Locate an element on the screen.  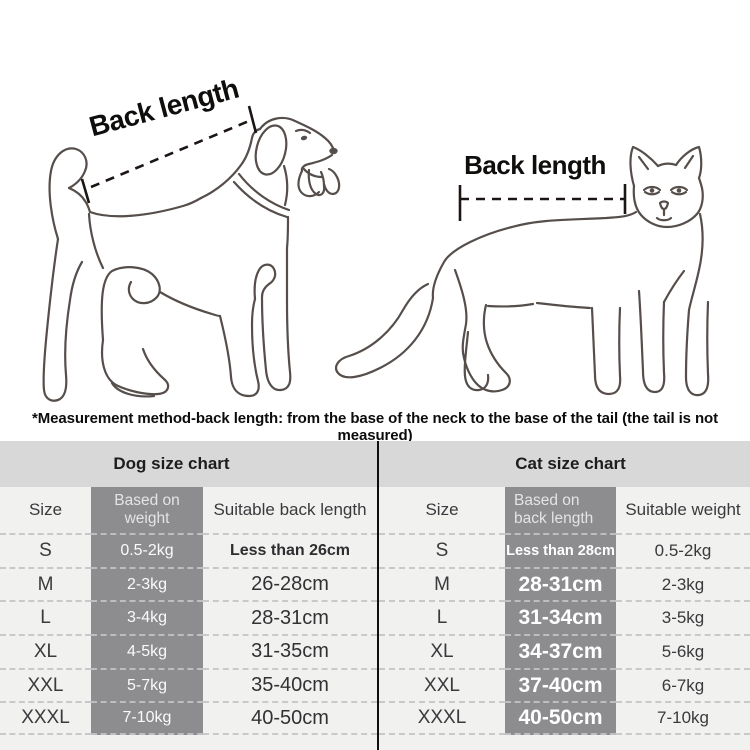
cat-row-L-cell-2: 31-34cm is located at coordinates (560, 617).